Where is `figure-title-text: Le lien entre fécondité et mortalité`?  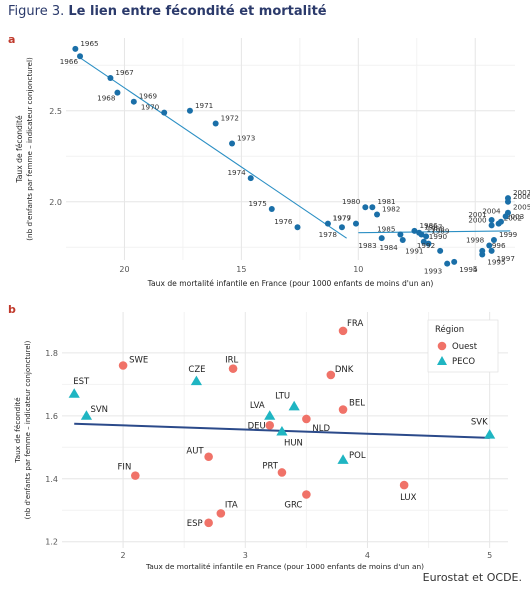 figure-title-text: Le lien entre fécondité et mortalité is located at coordinates (197, 11).